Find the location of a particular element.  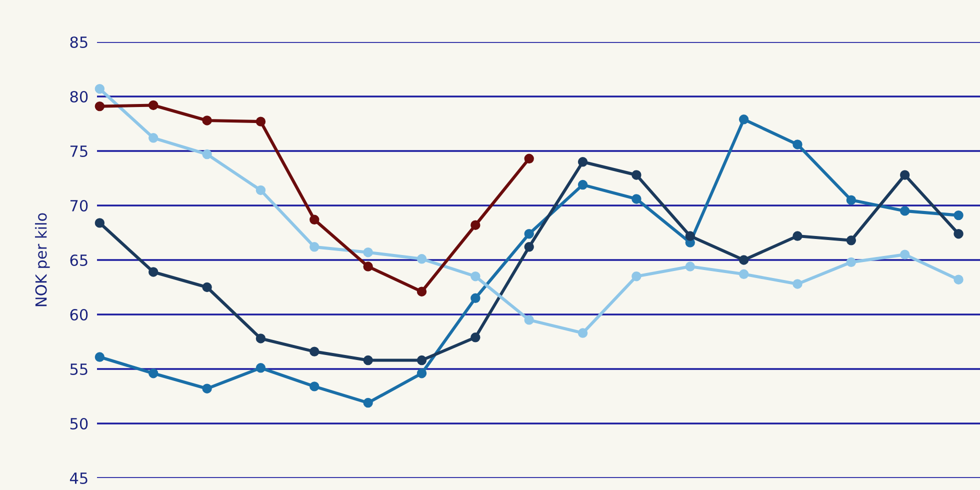

y-tick-label: 50 is located at coordinates (79, 424).